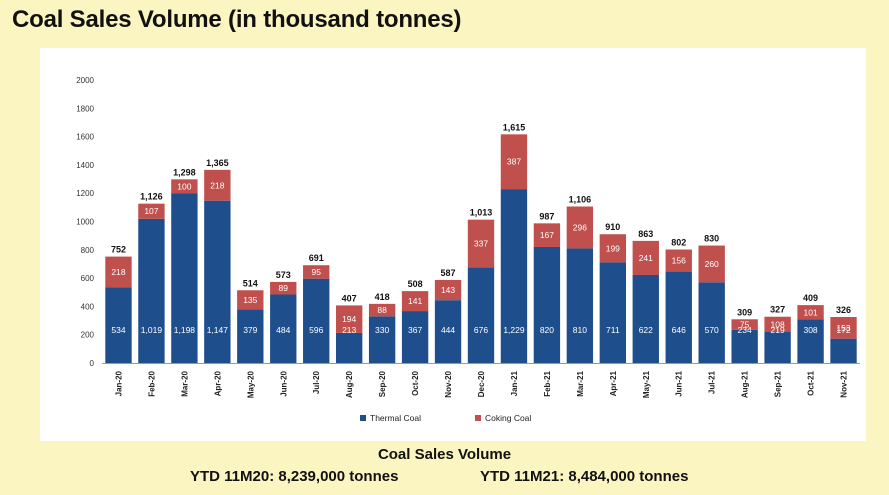 The image size is (889, 495). What do you see at coordinates (217, 383) in the screenshot?
I see `x-tick-label: Apr-20` at bounding box center [217, 383].